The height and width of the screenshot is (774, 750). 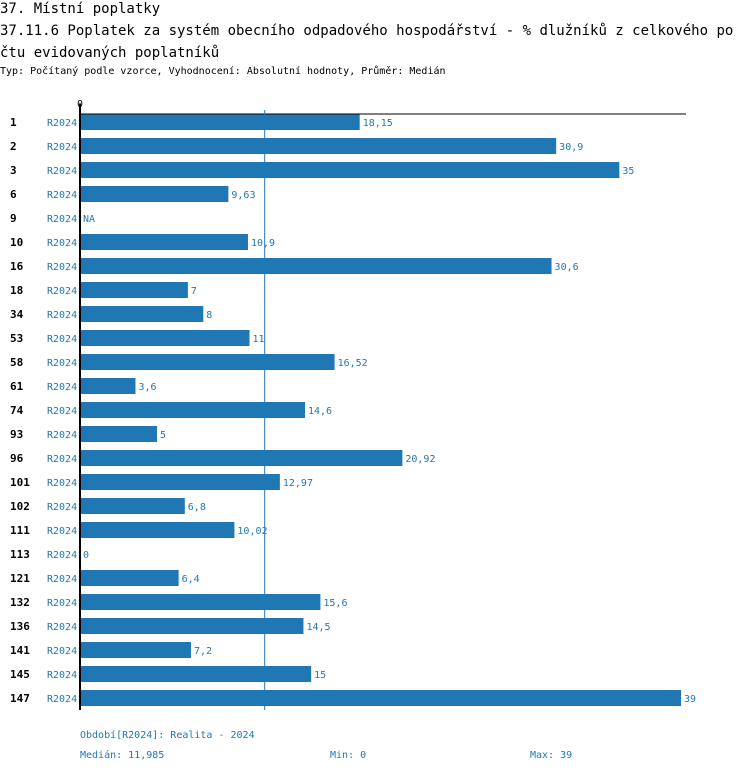 What do you see at coordinates (571, 147) in the screenshot?
I see `value-label: 30,9` at bounding box center [571, 147].